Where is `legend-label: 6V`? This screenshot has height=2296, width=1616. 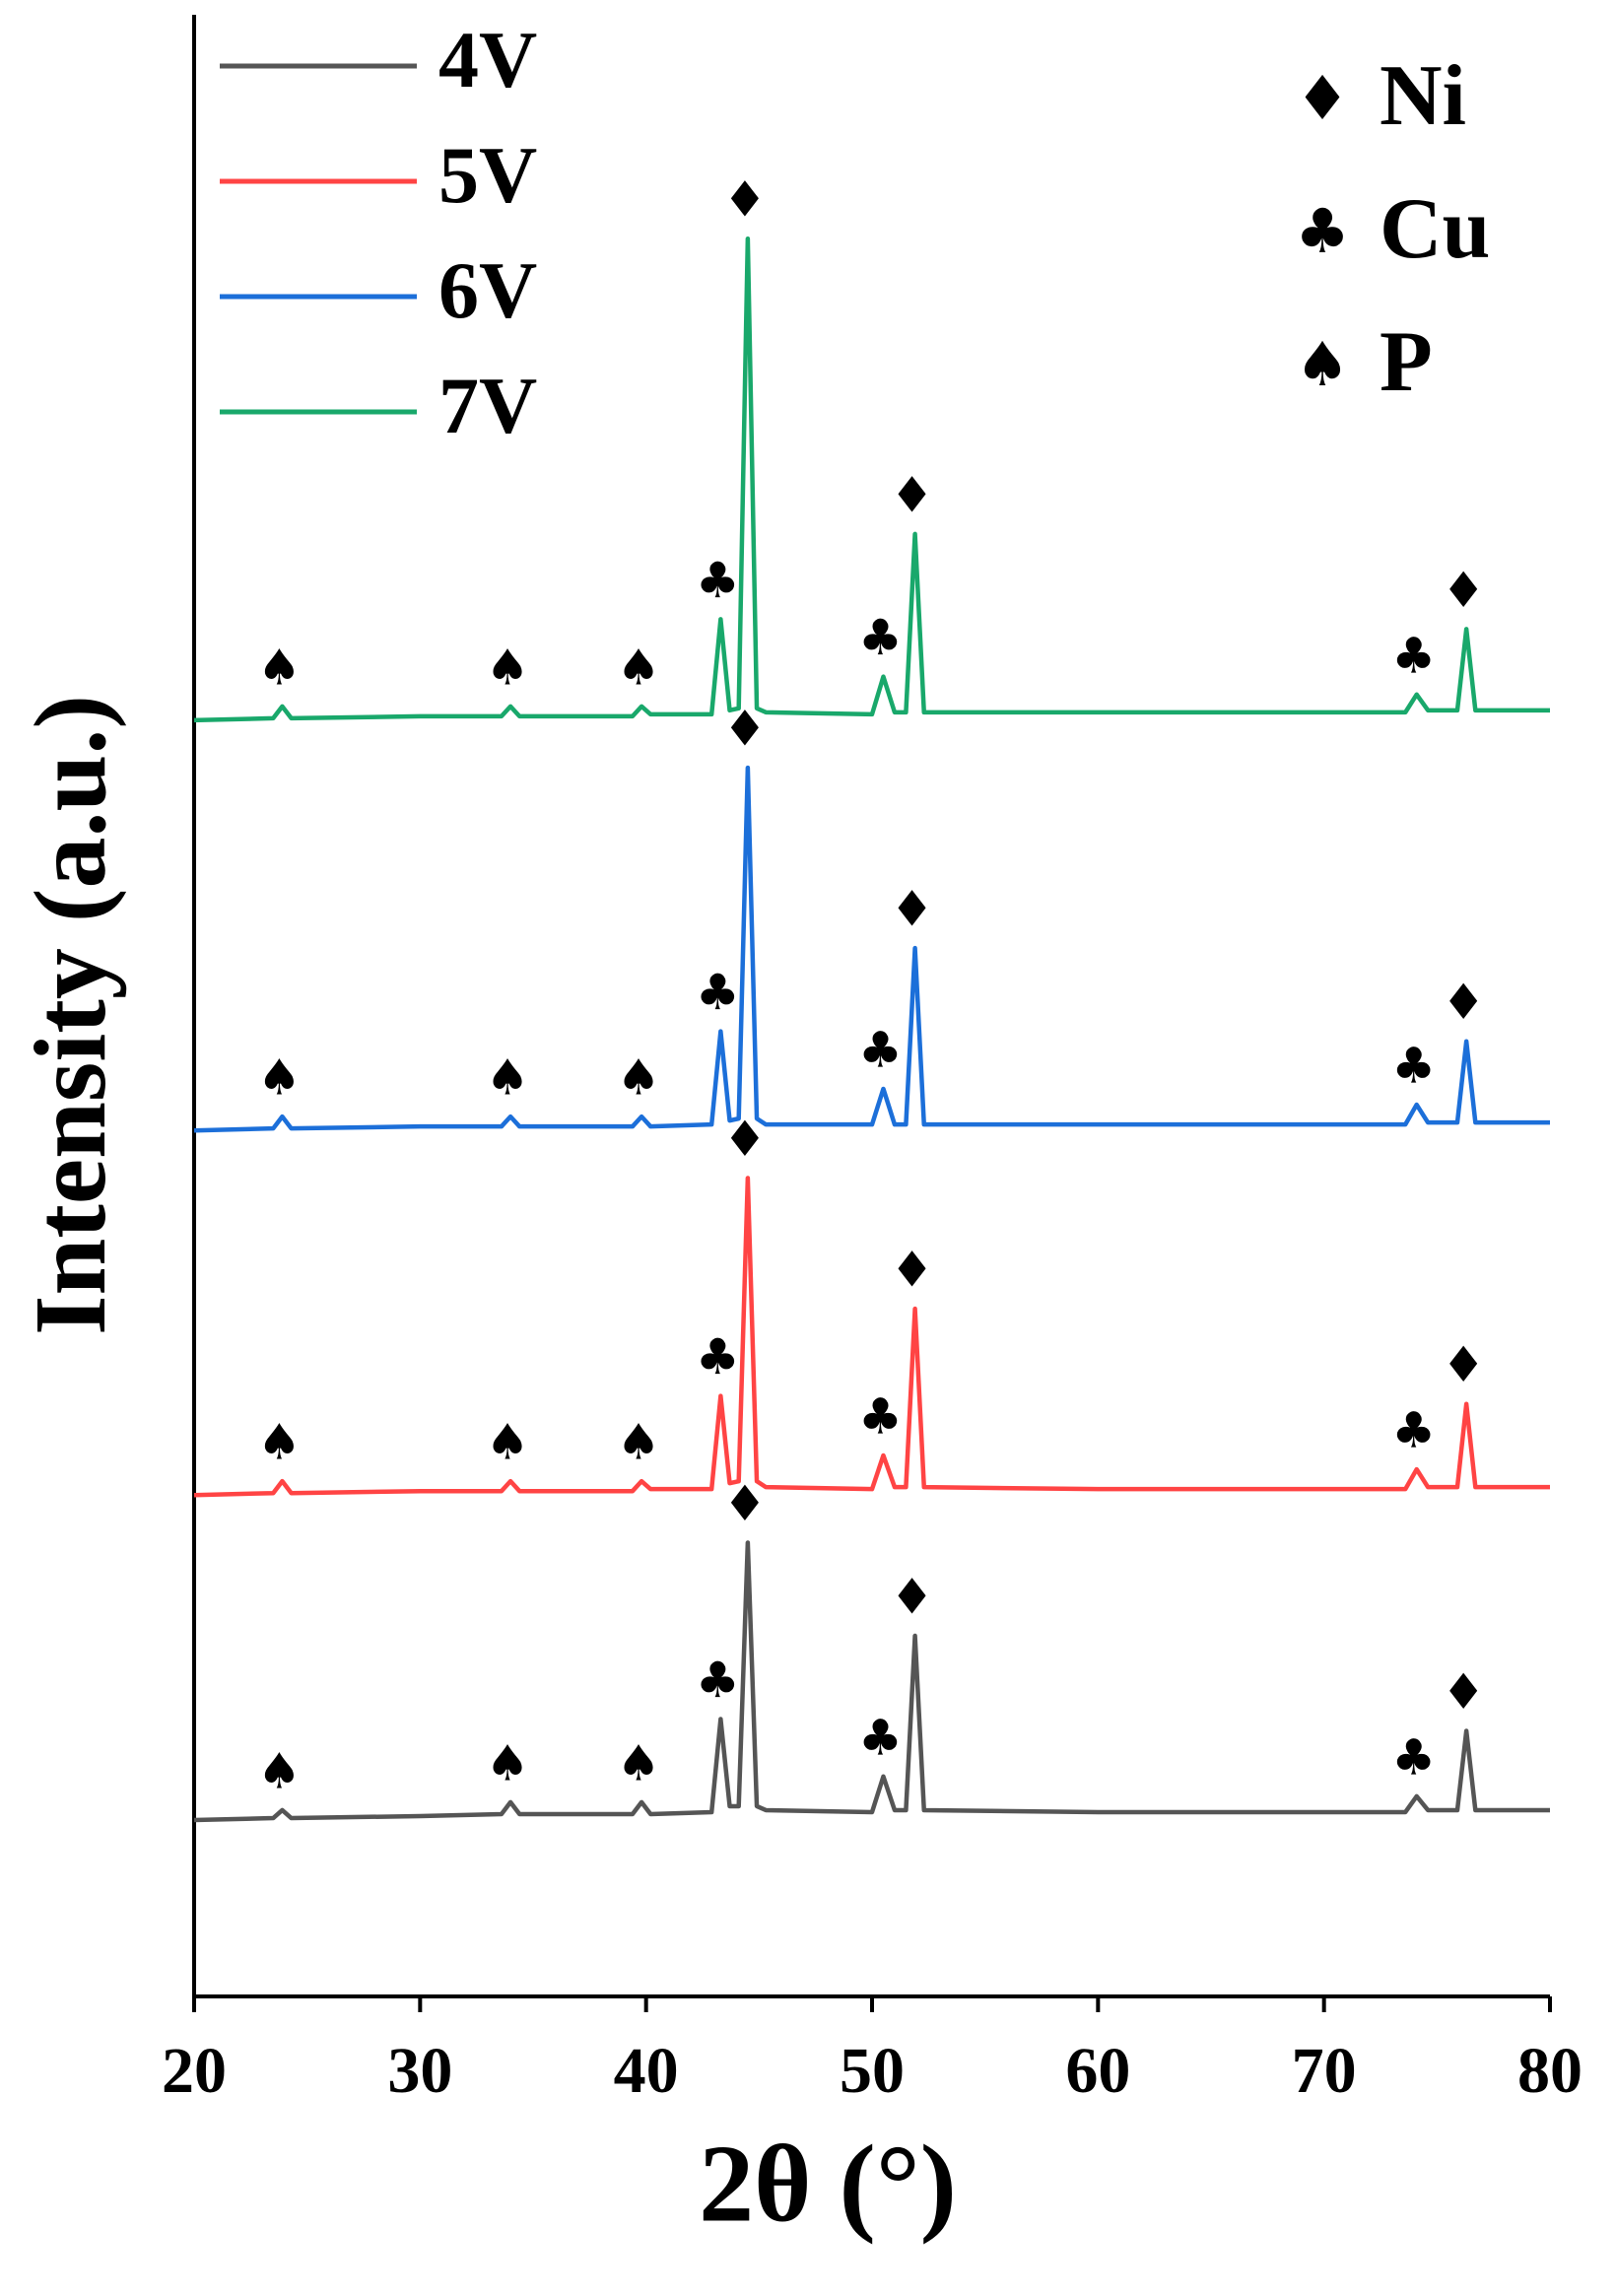
legend-label: 6V is located at coordinates (487, 290).